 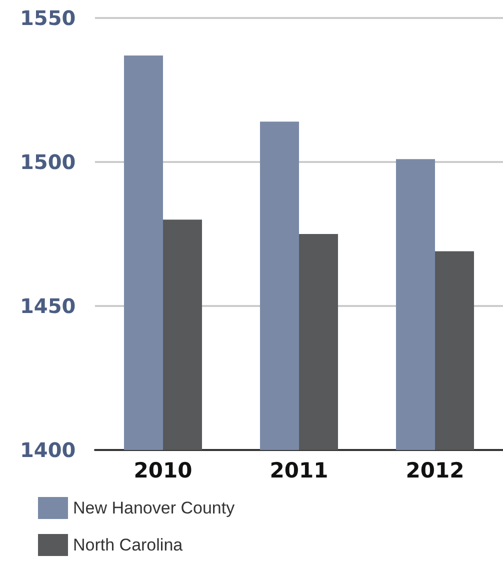 What do you see at coordinates (128, 545) in the screenshot?
I see `legend-label: North Carolina` at bounding box center [128, 545].